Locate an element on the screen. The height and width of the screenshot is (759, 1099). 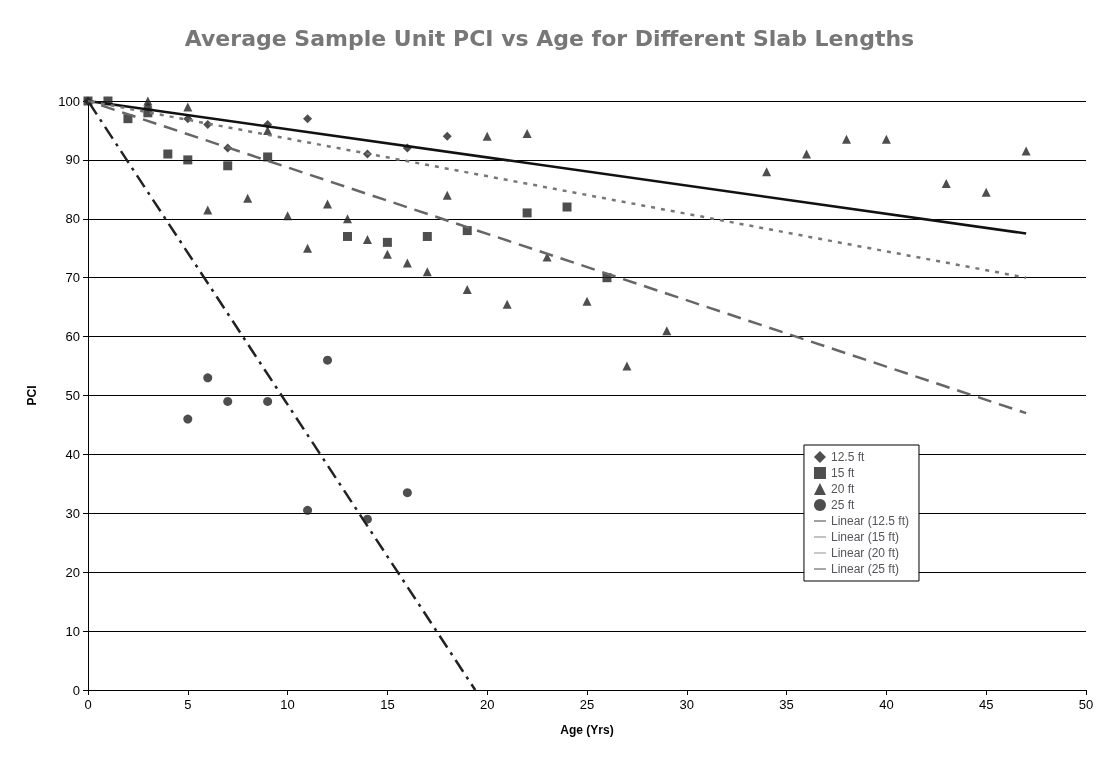
legend-label: Linear (25 ft) is located at coordinates (865, 569).